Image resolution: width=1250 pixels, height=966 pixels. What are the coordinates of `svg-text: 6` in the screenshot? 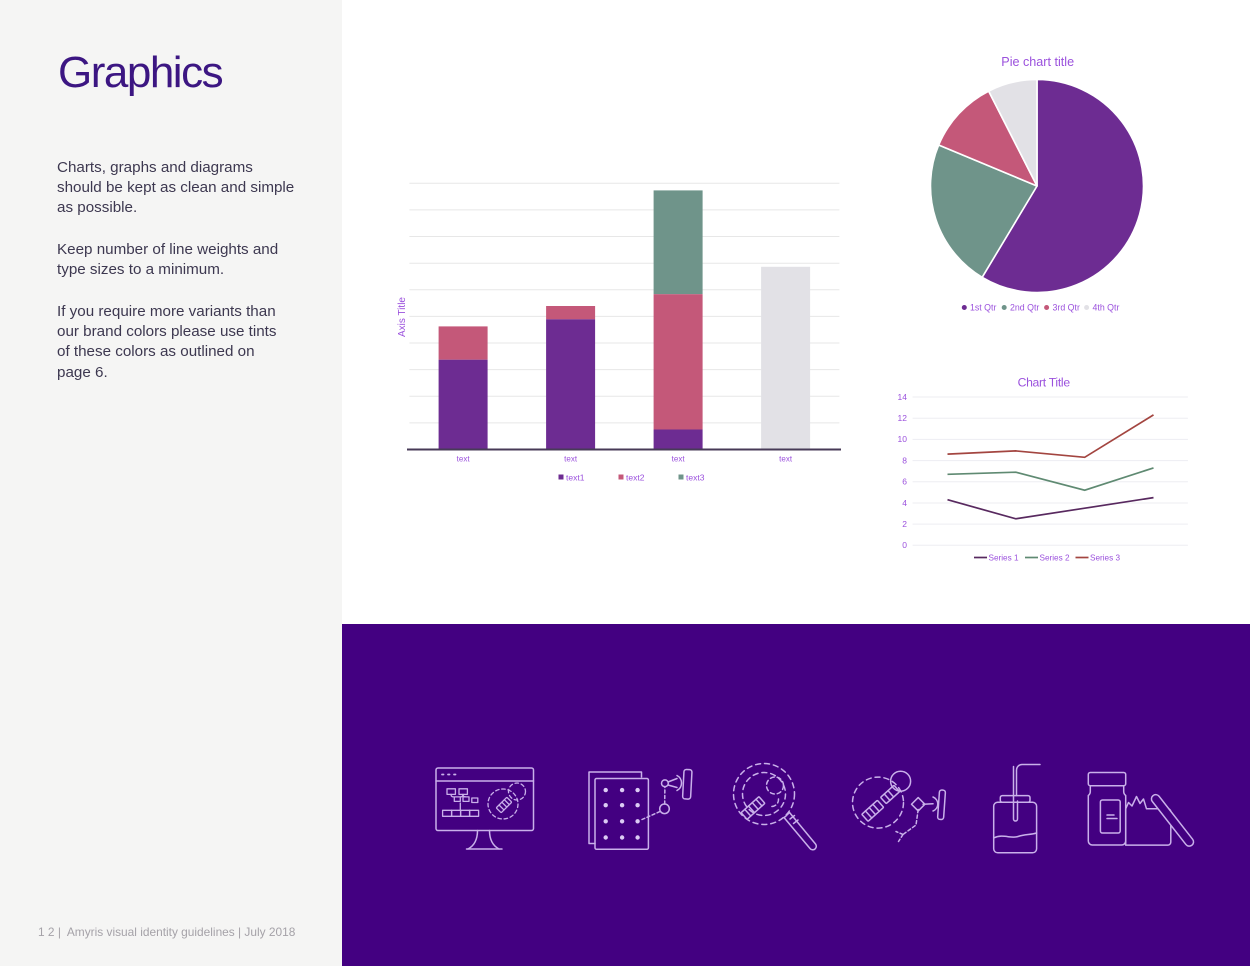 It's located at (904, 482).